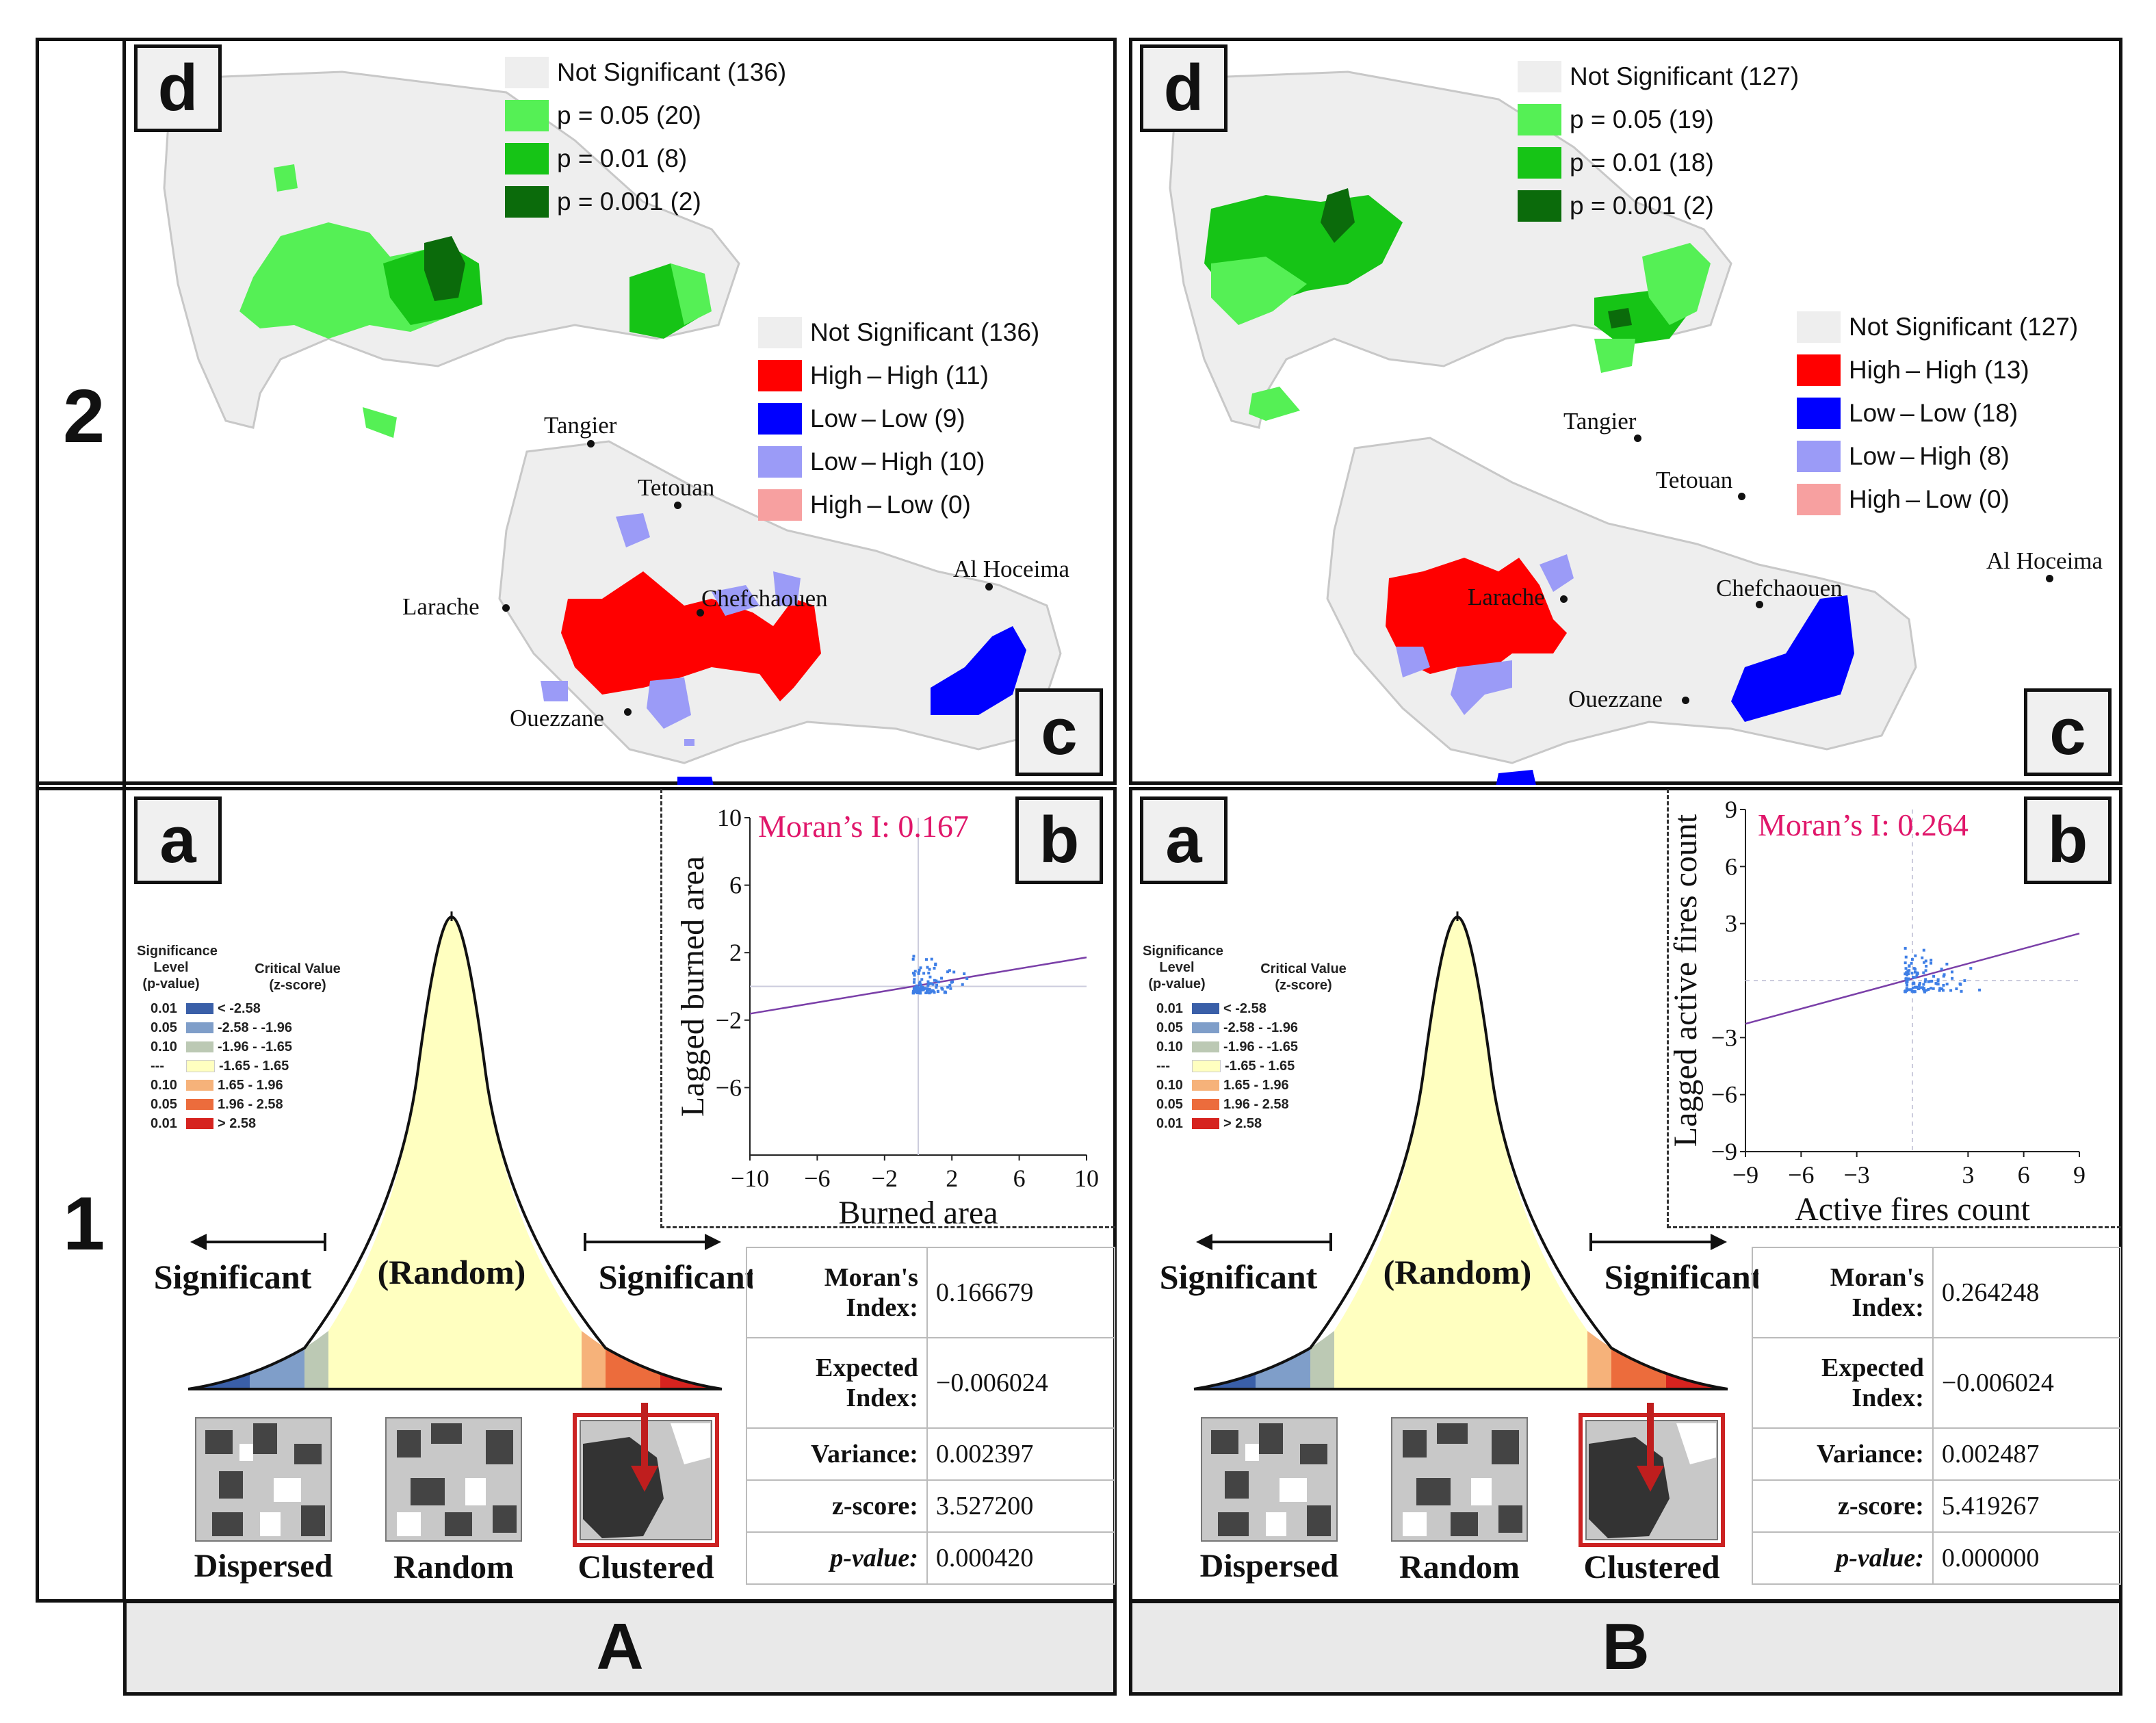 Image resolution: width=2156 pixels, height=1723 pixels. What do you see at coordinates (672, 72) in the screenshot?
I see `legend-label: Not Significant (136)` at bounding box center [672, 72].